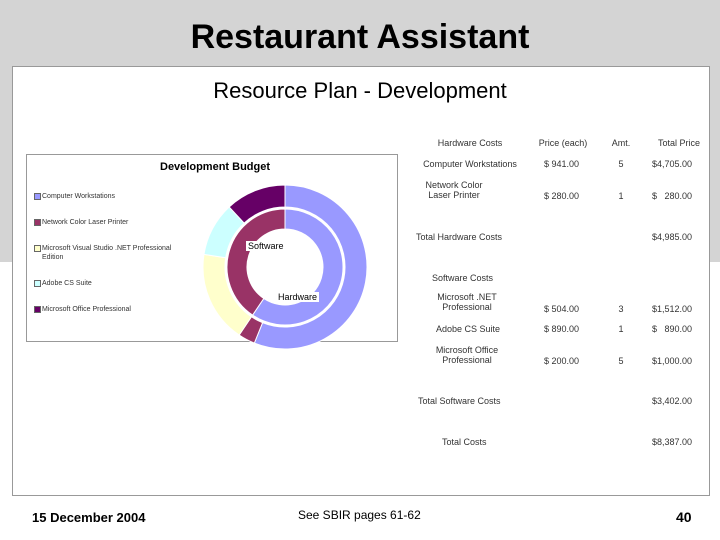 The image size is (720, 540). What do you see at coordinates (672, 329) in the screenshot?
I see `sw-row-total: $ 890.00` at bounding box center [672, 329].